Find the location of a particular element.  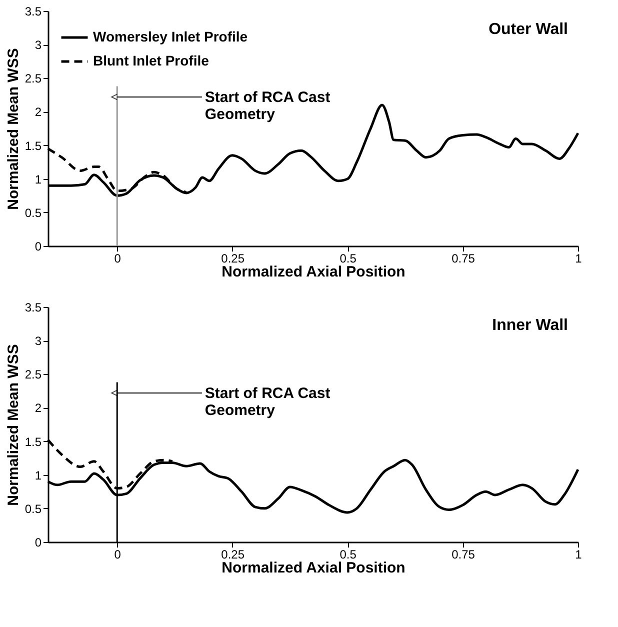

legend-label: Womersley Inlet Profile is located at coordinates (170, 36).